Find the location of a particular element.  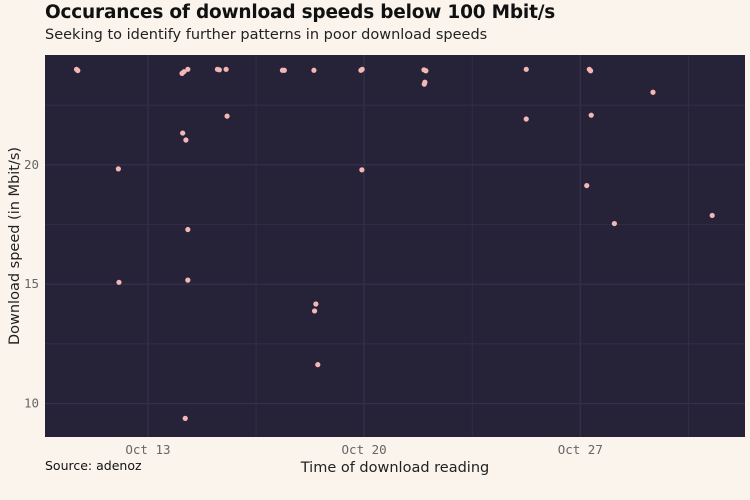

source-caption: Source: adenoz is located at coordinates (93, 465).